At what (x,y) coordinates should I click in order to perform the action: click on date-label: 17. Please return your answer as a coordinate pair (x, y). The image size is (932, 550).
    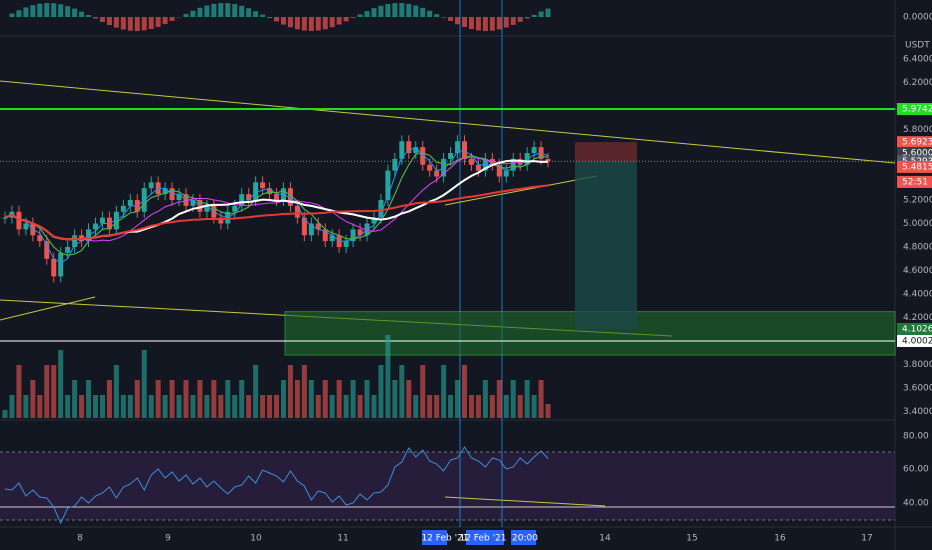
    Looking at the image, I should click on (866, 539).